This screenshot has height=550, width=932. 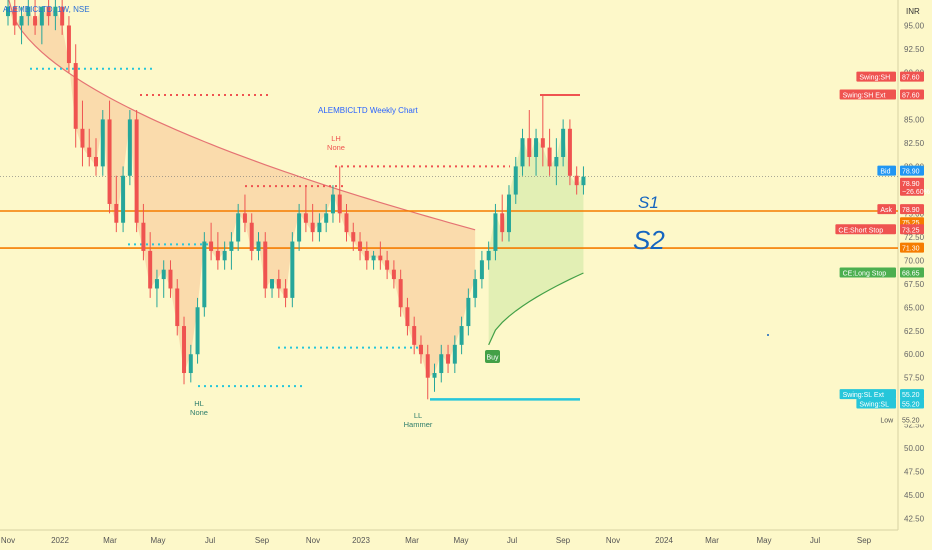 What do you see at coordinates (863, 395) in the screenshot?
I see `price-tag-text: Swing:SL Ext` at bounding box center [863, 395].